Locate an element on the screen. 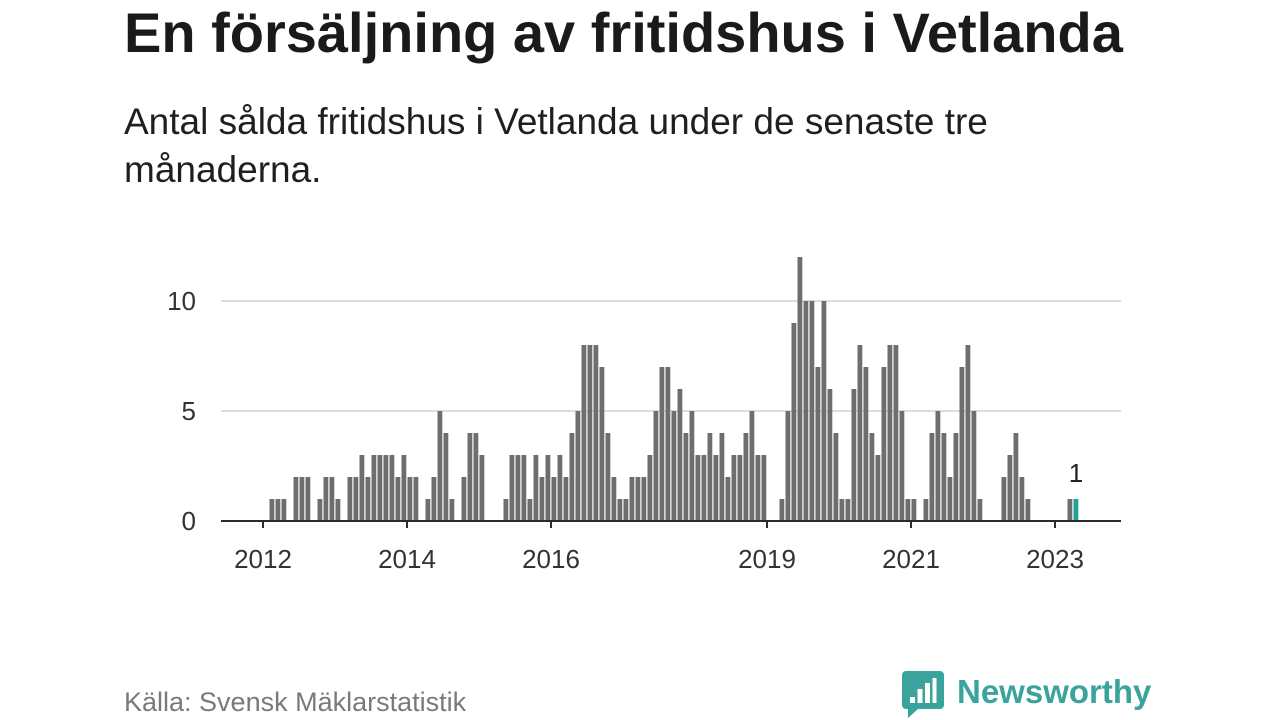 The height and width of the screenshot is (720, 1280). highlight-value-label: 1 is located at coordinates (1076, 473).